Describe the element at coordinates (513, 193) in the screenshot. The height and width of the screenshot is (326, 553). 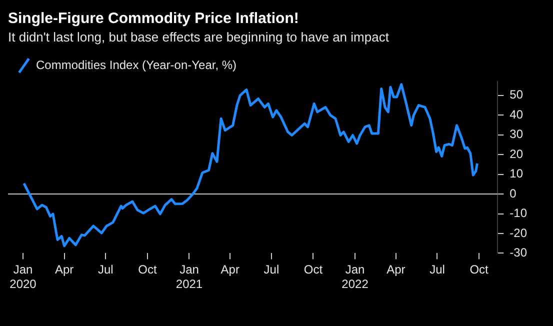
I see `y-tick-label: 0` at that location.